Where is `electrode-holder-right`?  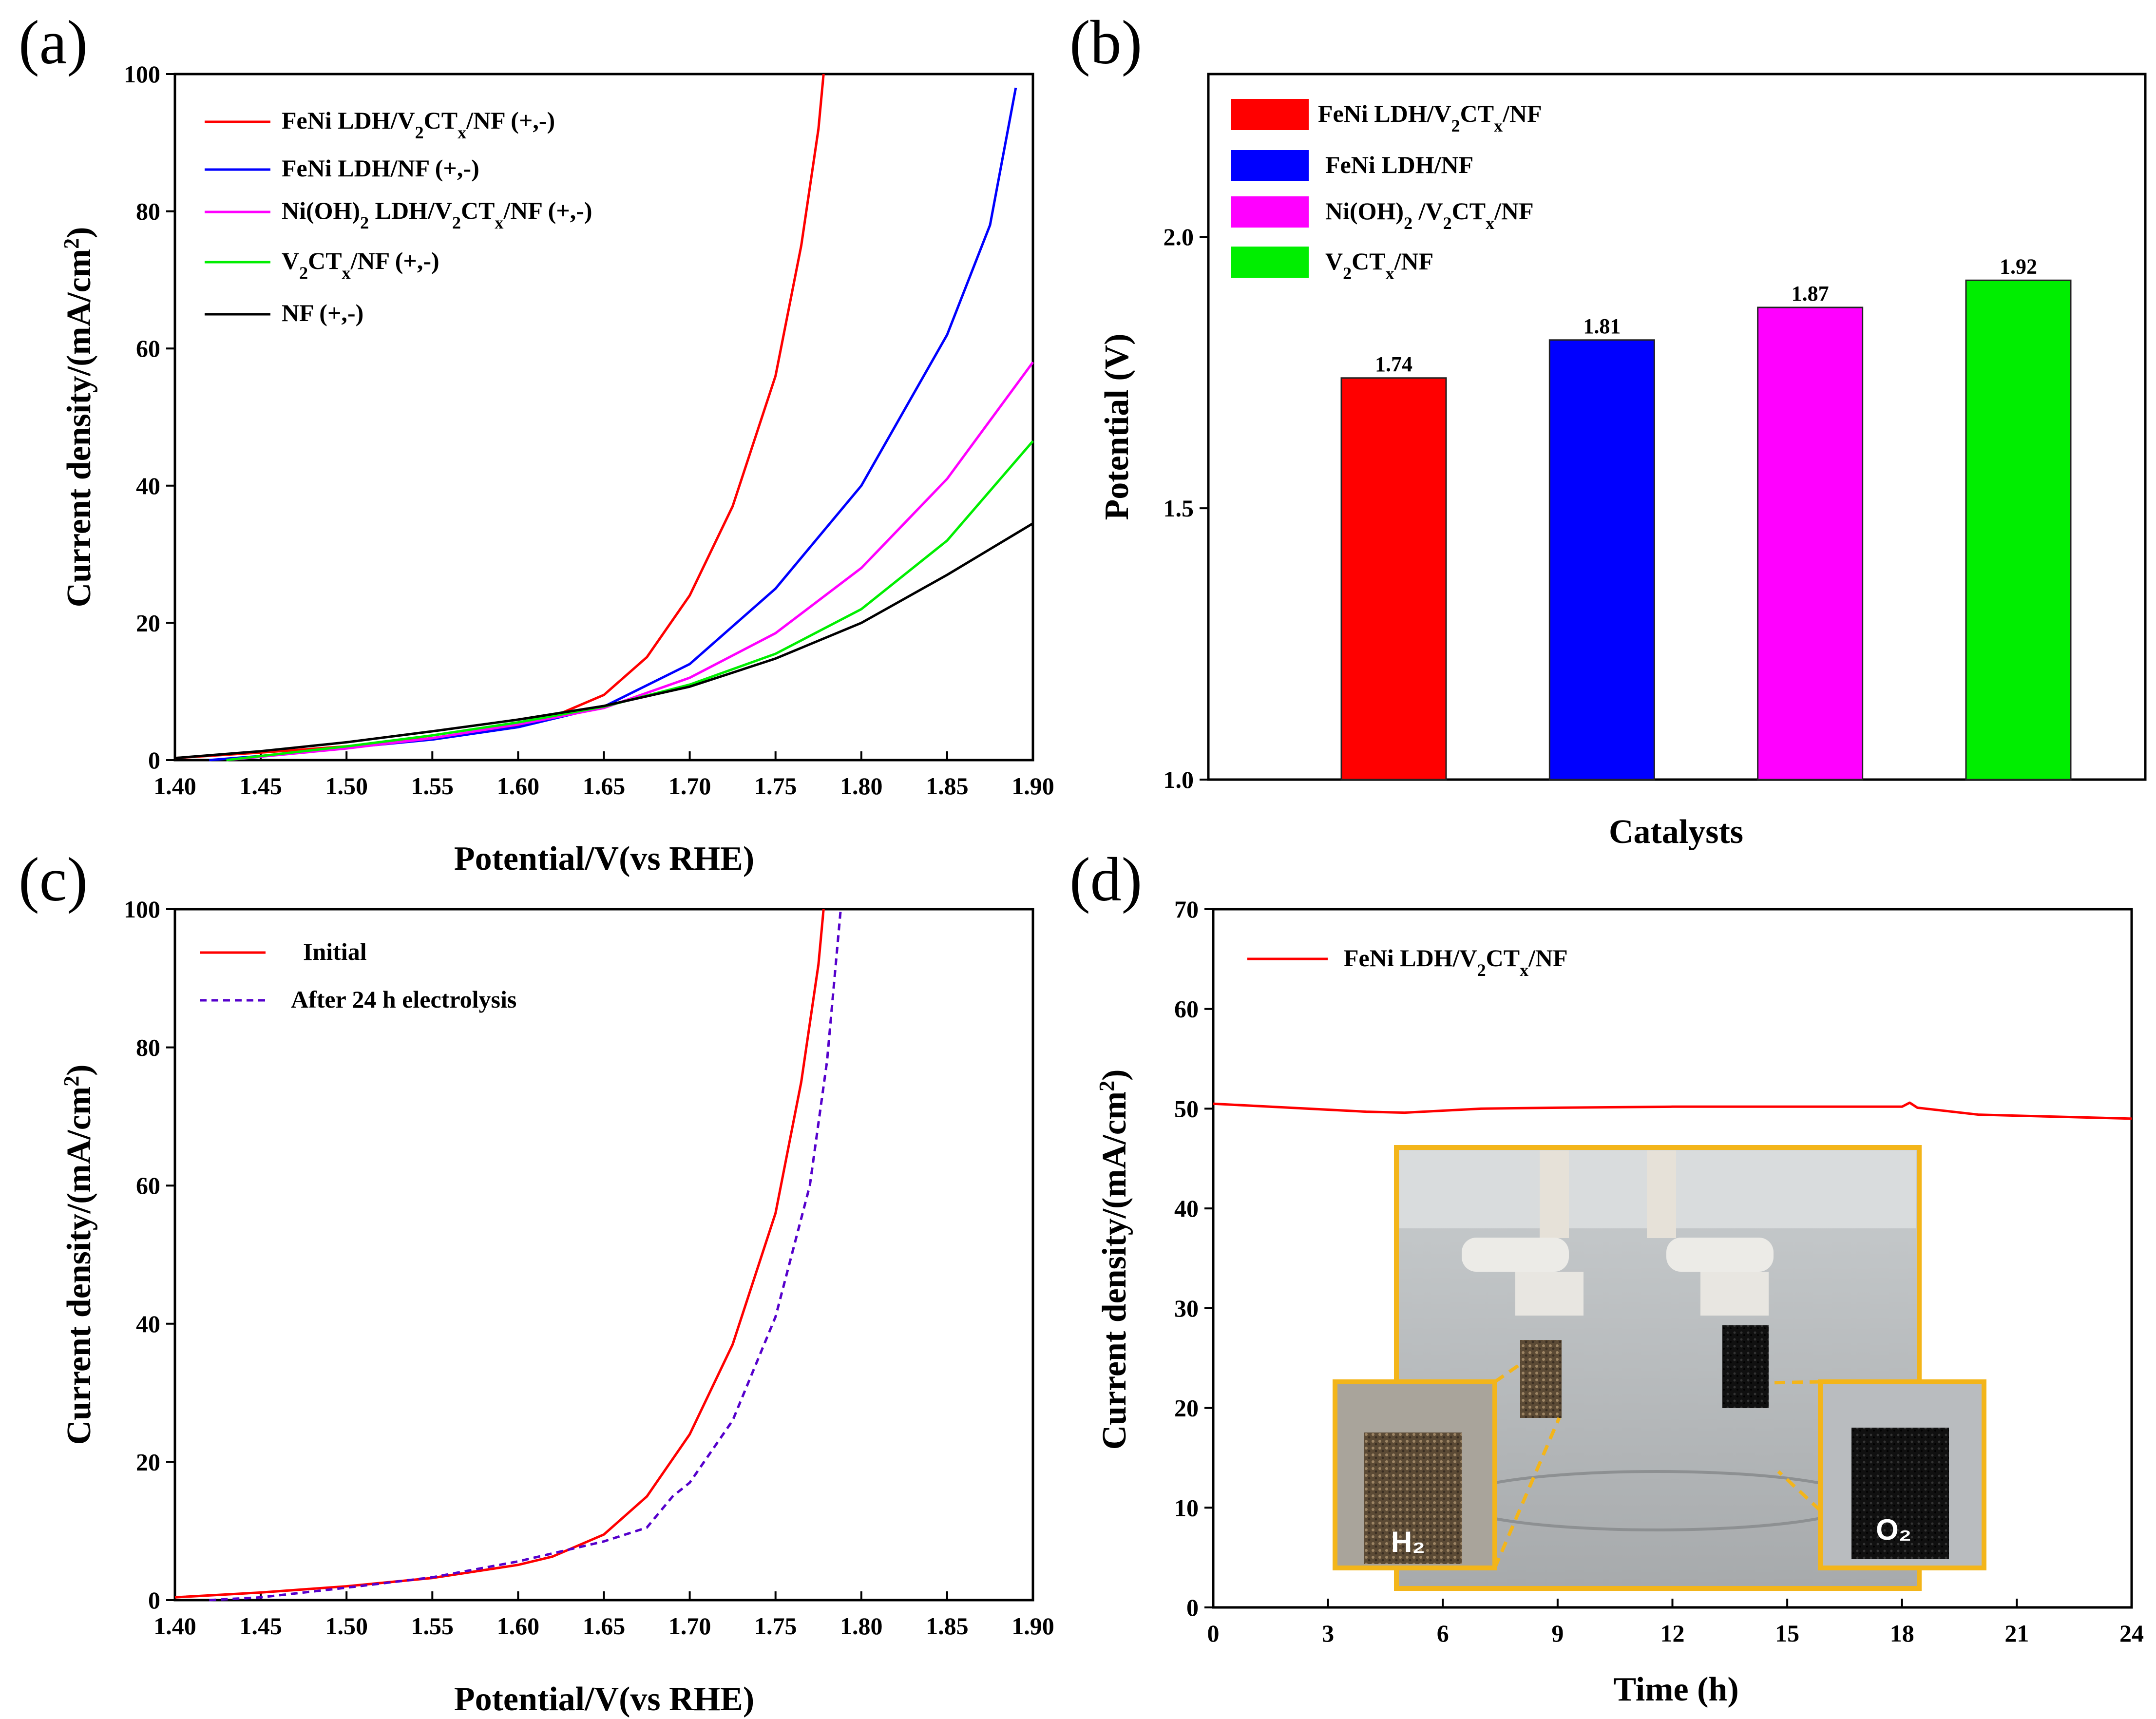 electrode-holder-right is located at coordinates (1661, 1194).